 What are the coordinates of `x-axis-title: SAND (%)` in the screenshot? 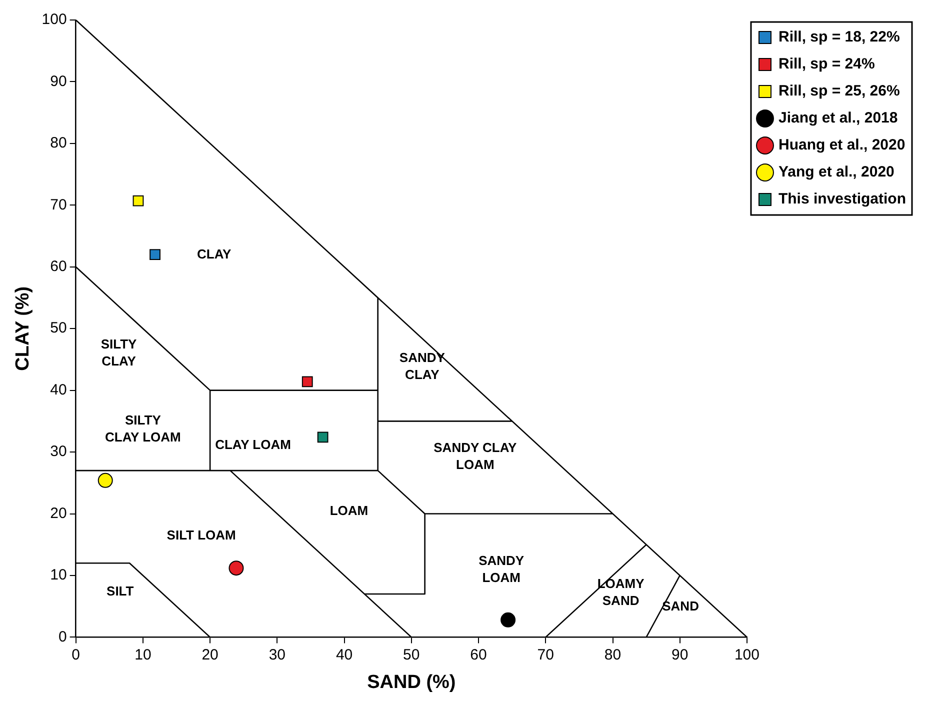 It's located at (411, 682).